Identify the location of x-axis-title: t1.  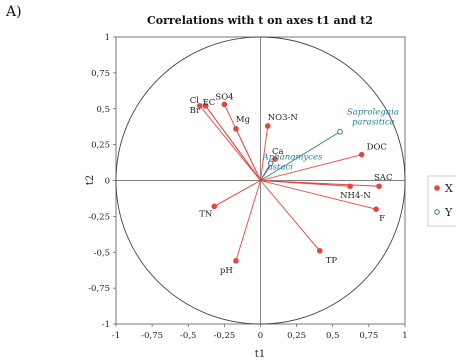
(260, 354).